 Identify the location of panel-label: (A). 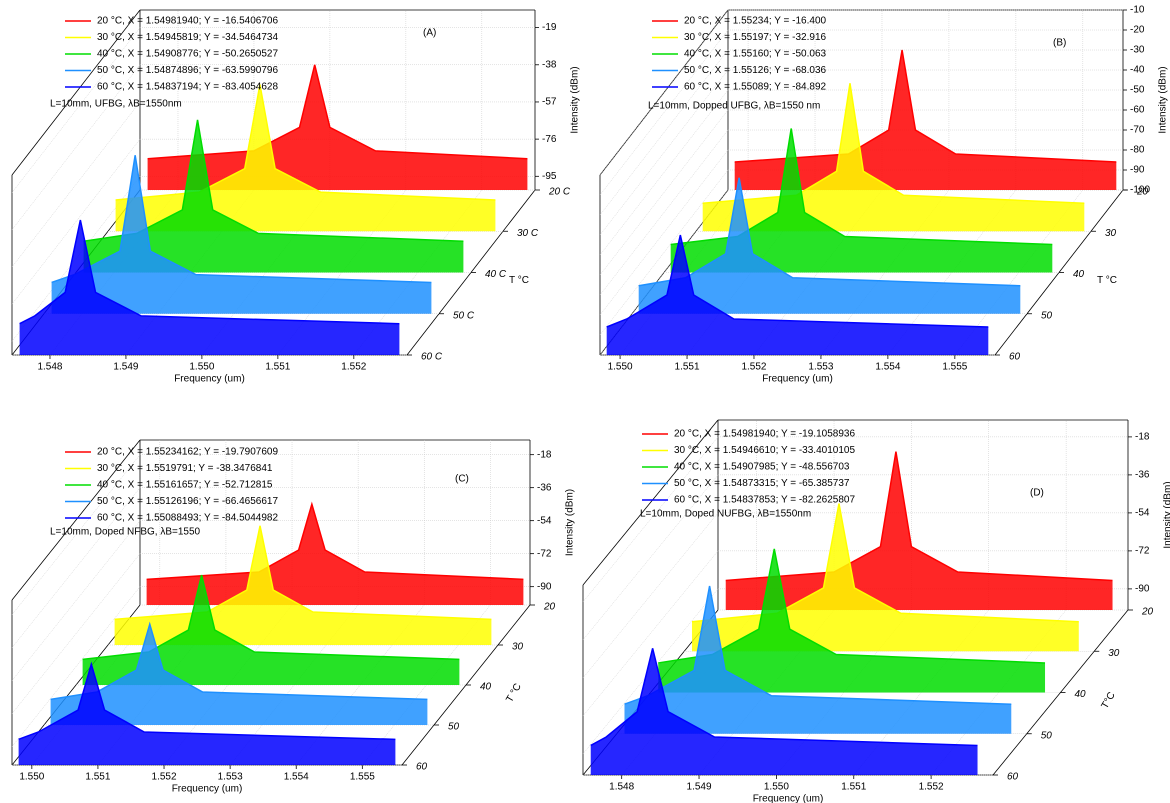
(429, 33).